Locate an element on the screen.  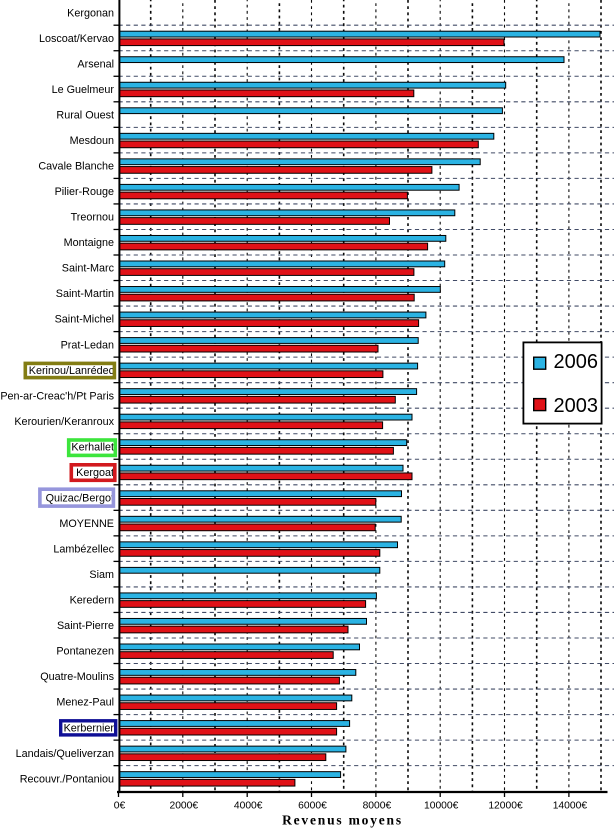
svg-text: 2000€ is located at coordinates (183, 805).